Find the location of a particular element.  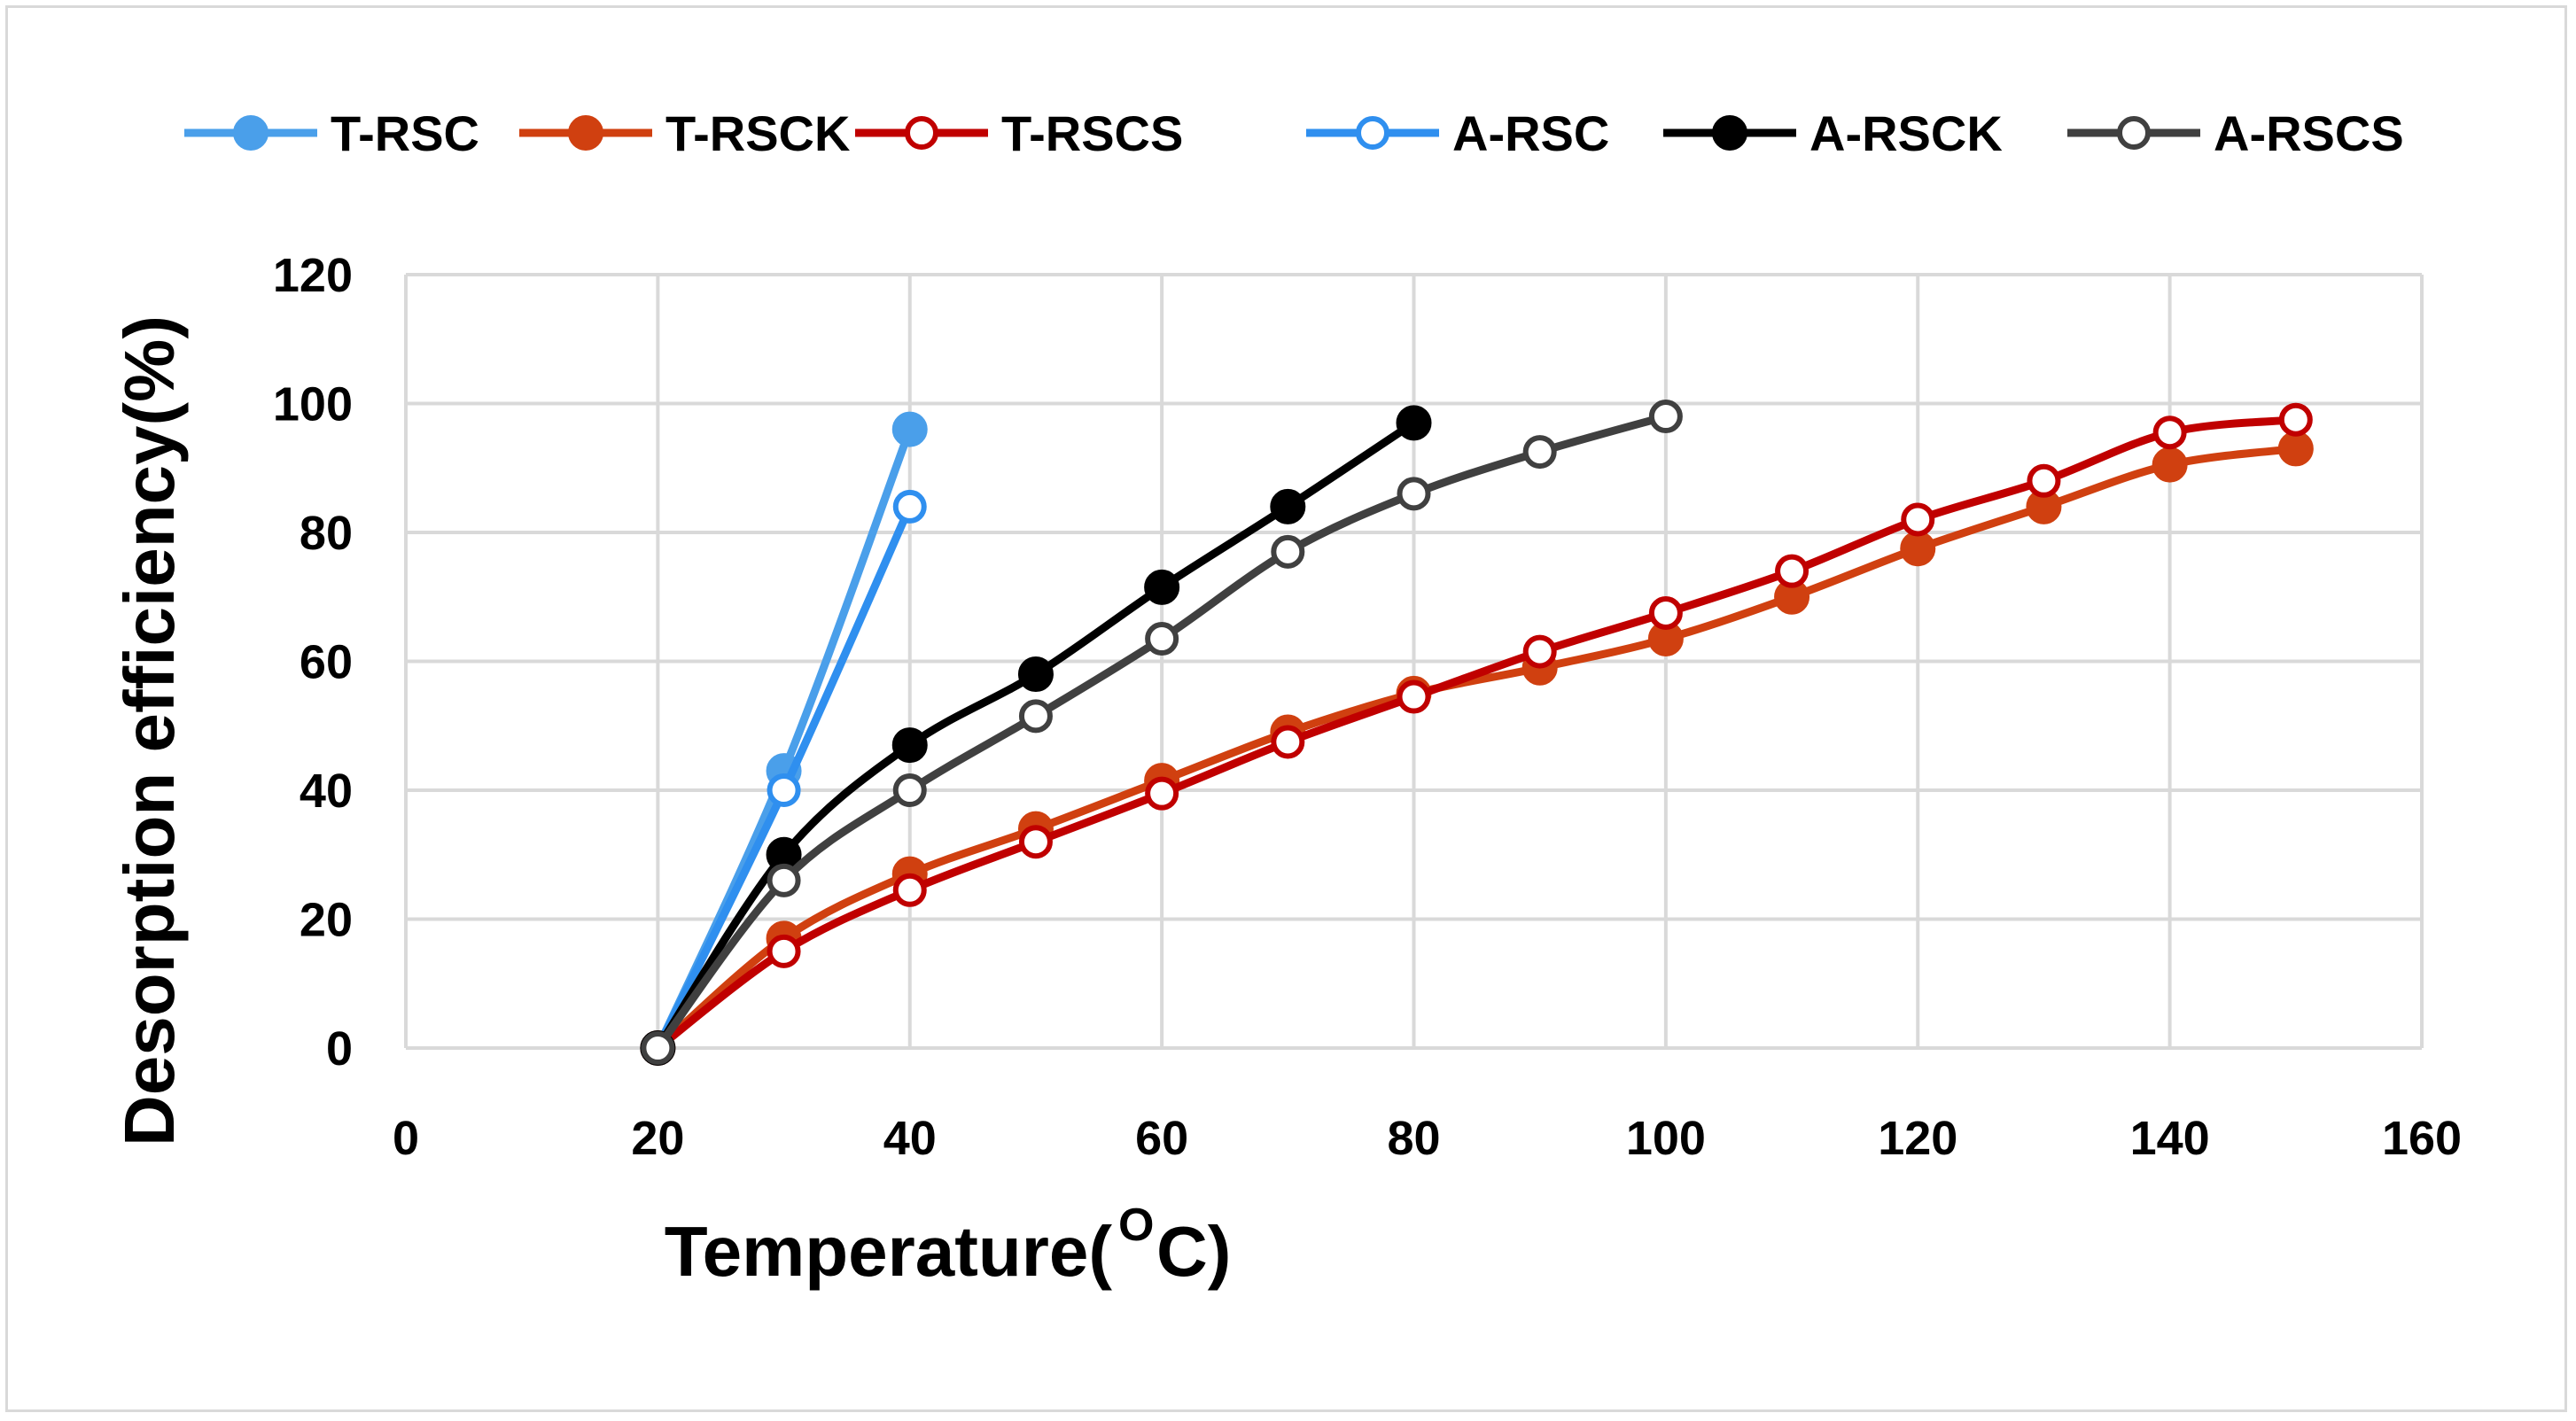

y-tick-label: 60 is located at coordinates (327, 662).